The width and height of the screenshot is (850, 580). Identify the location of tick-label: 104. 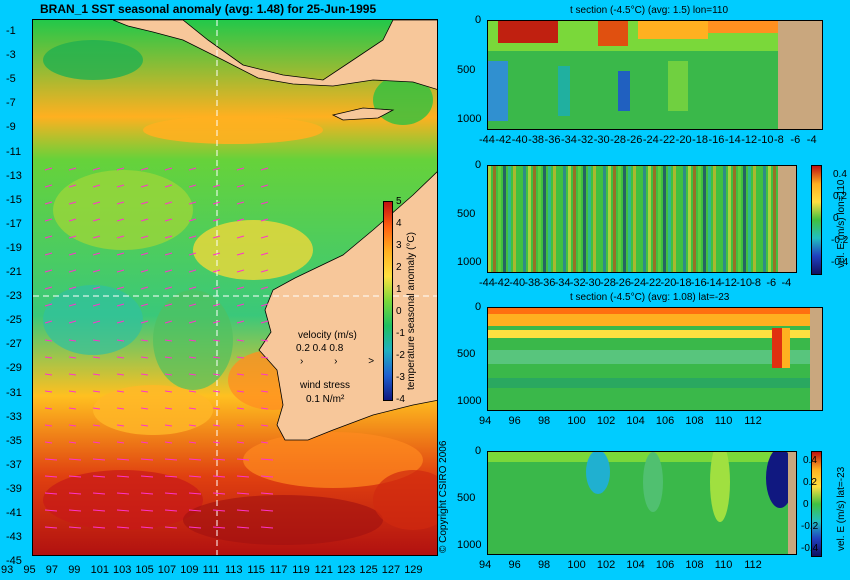
(635, 565).